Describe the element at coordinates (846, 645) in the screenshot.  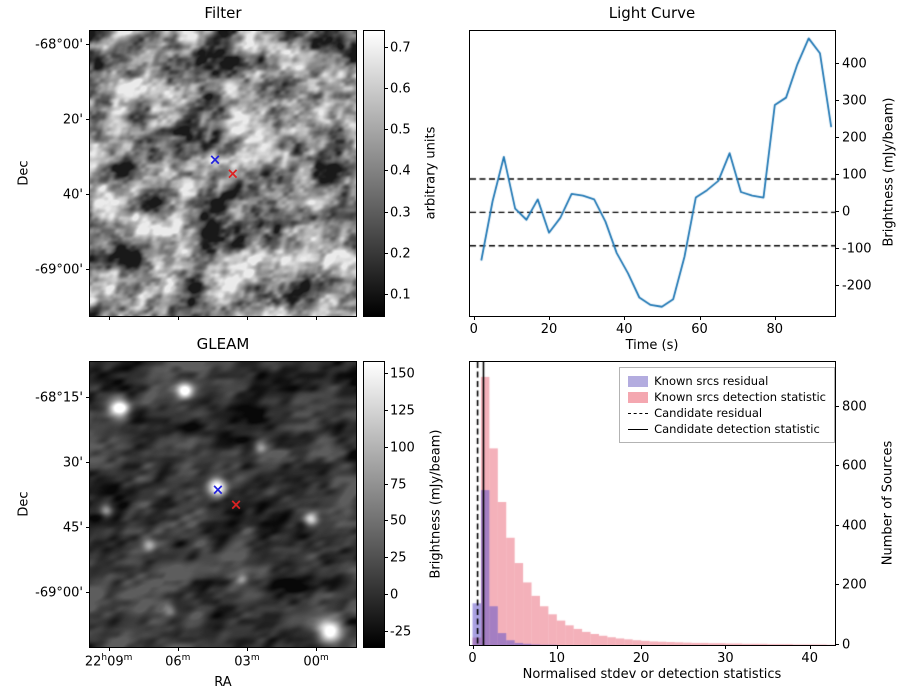
I see `histogram-ytick-label: 0` at that location.